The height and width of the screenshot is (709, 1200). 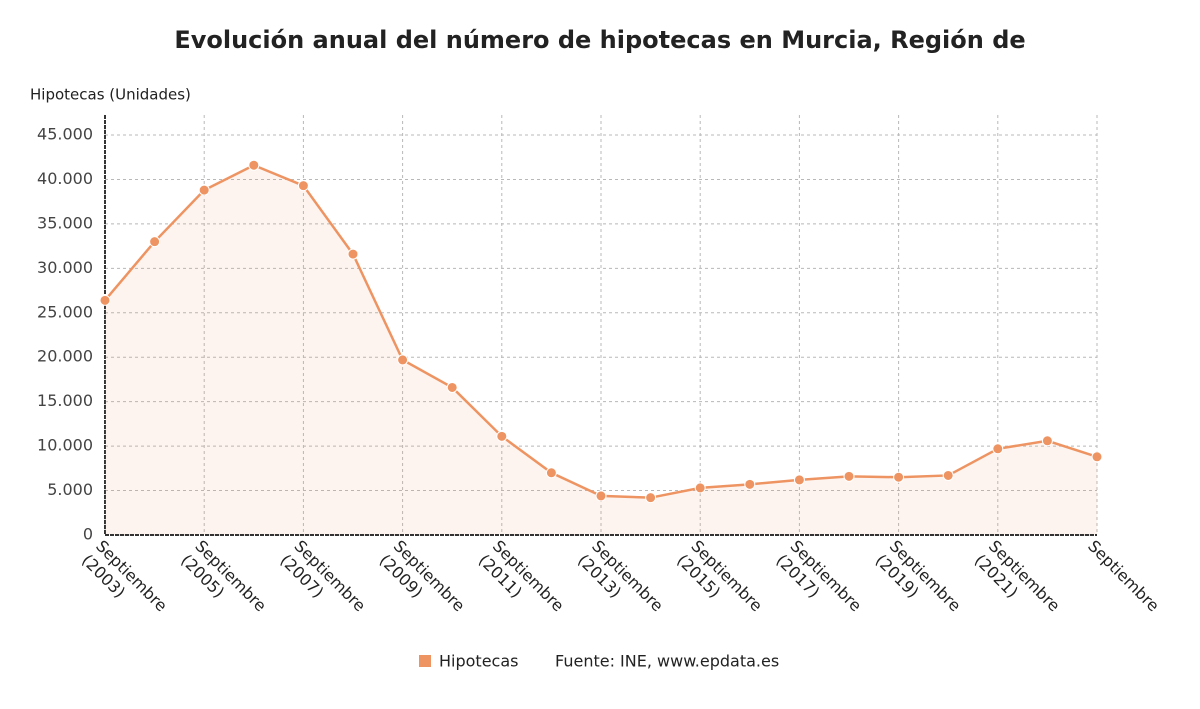 What do you see at coordinates (620, 582) in the screenshot?
I see `x-tick-label: Septiembre(2013)` at bounding box center [620, 582].